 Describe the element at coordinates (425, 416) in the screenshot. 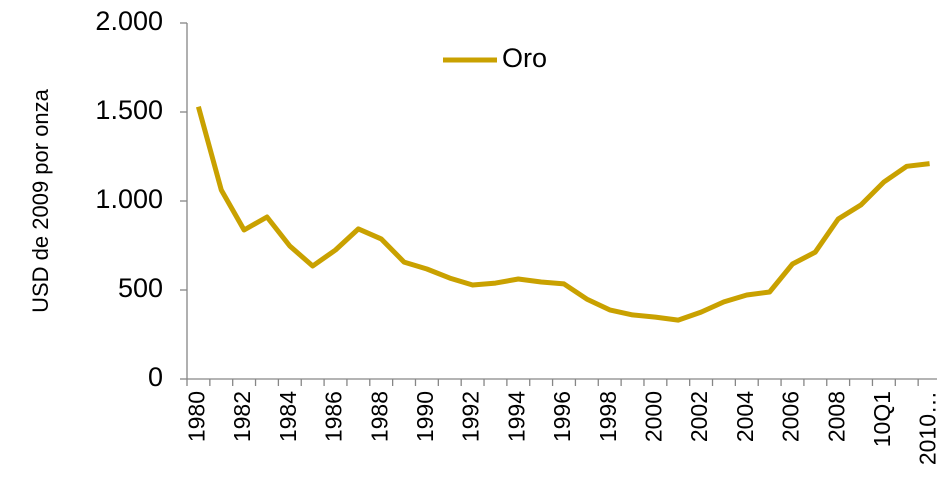

I see `x-tick-label: 1990` at that location.